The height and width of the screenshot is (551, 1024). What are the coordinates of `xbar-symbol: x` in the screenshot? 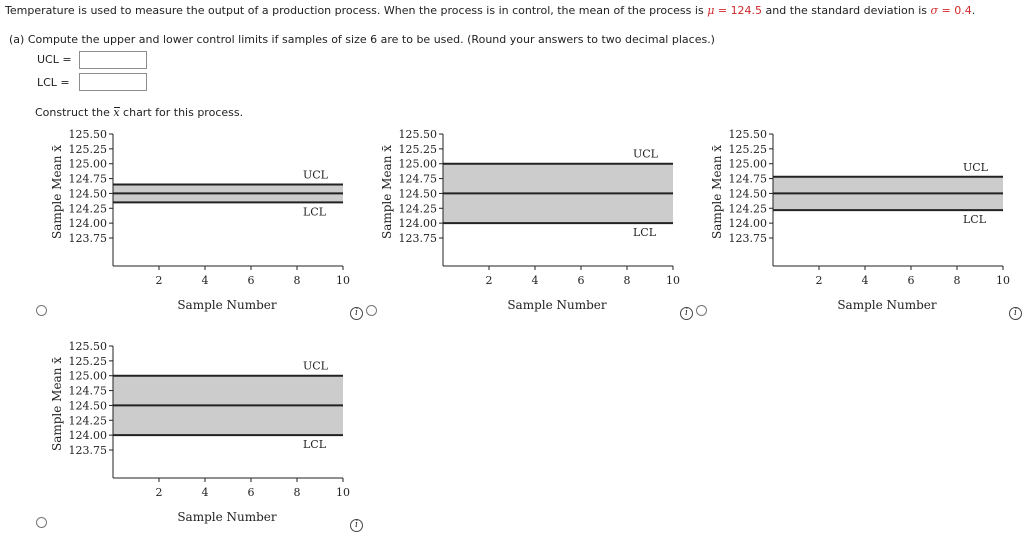 It's located at (116, 112).